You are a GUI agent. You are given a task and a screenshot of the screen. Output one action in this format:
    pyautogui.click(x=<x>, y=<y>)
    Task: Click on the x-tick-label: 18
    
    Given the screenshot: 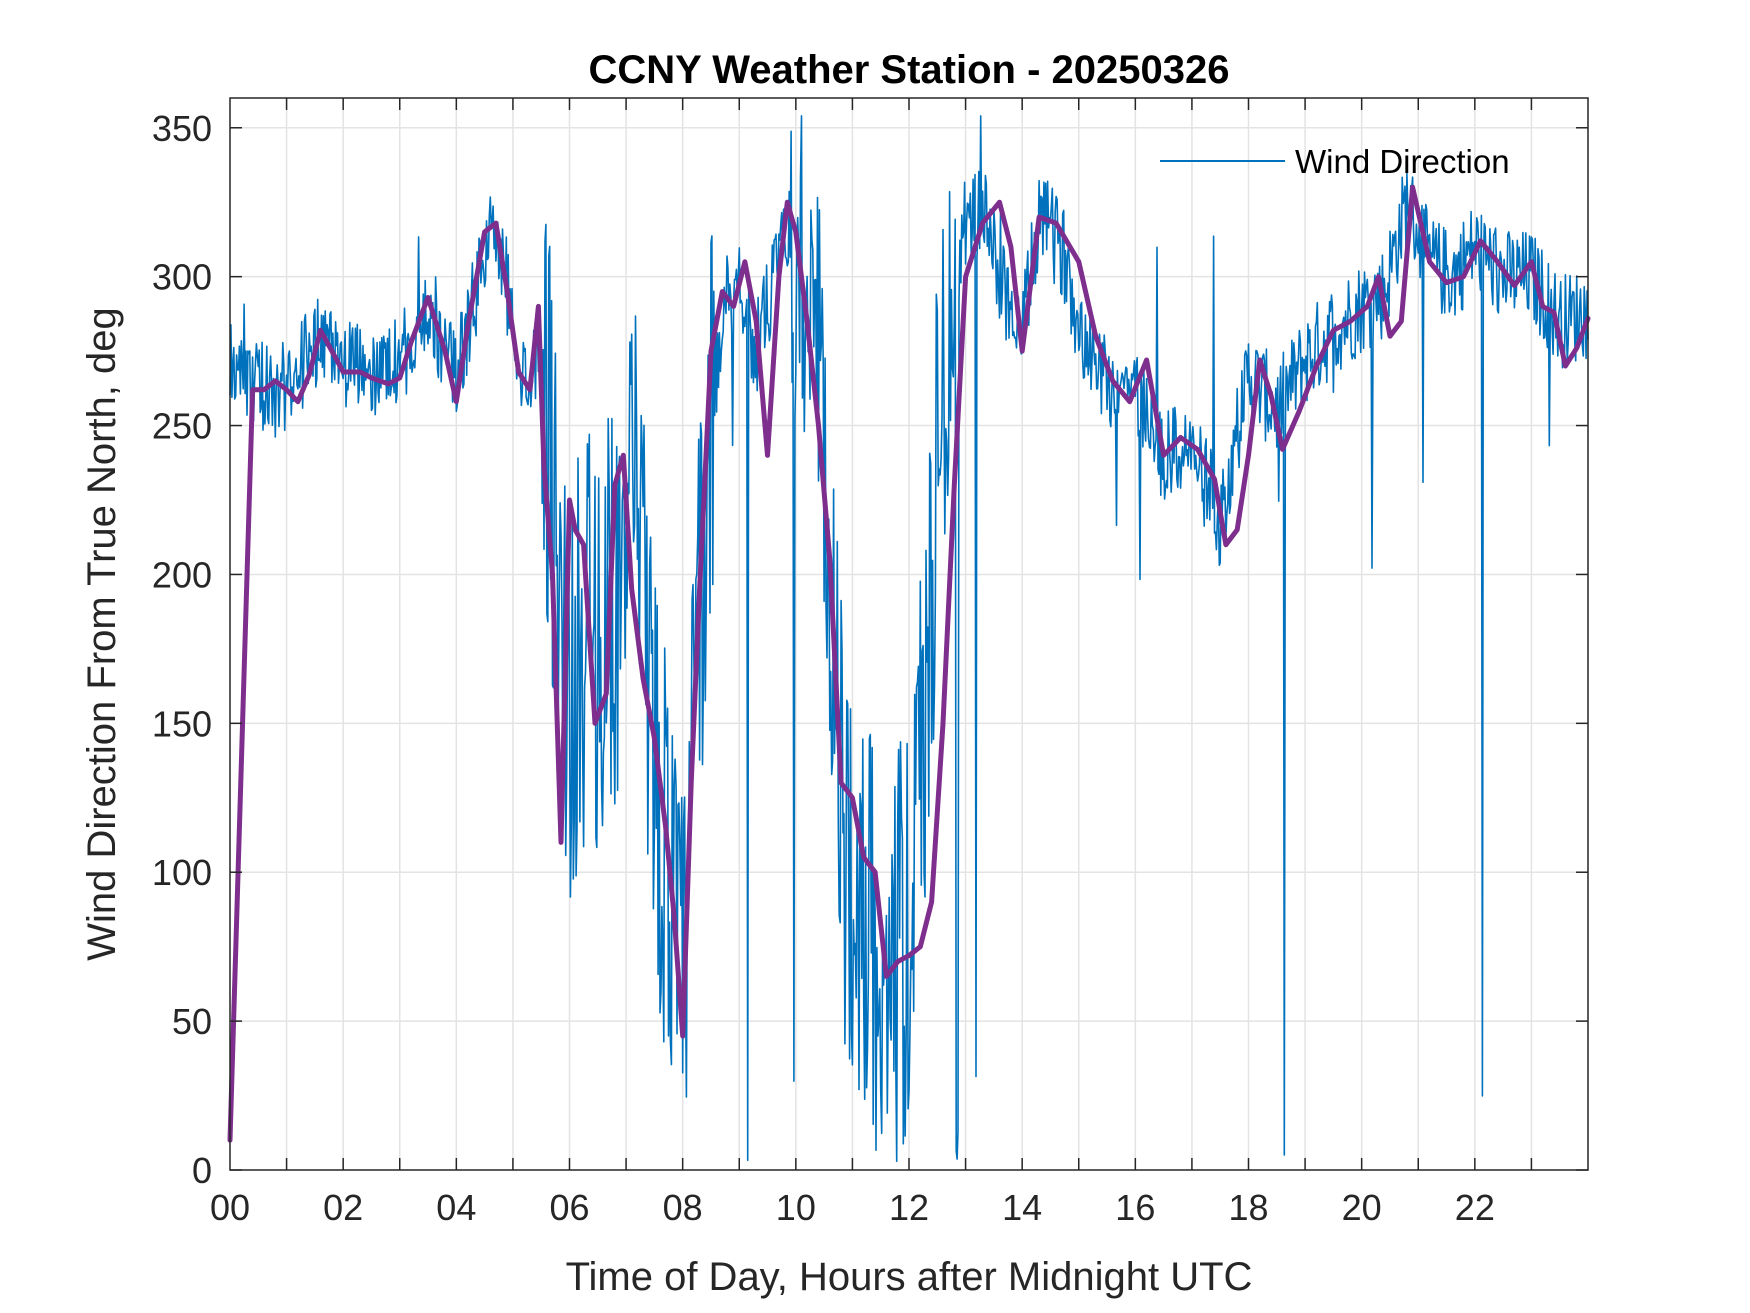 What is the action you would take?
    pyautogui.click(x=1248, y=1207)
    